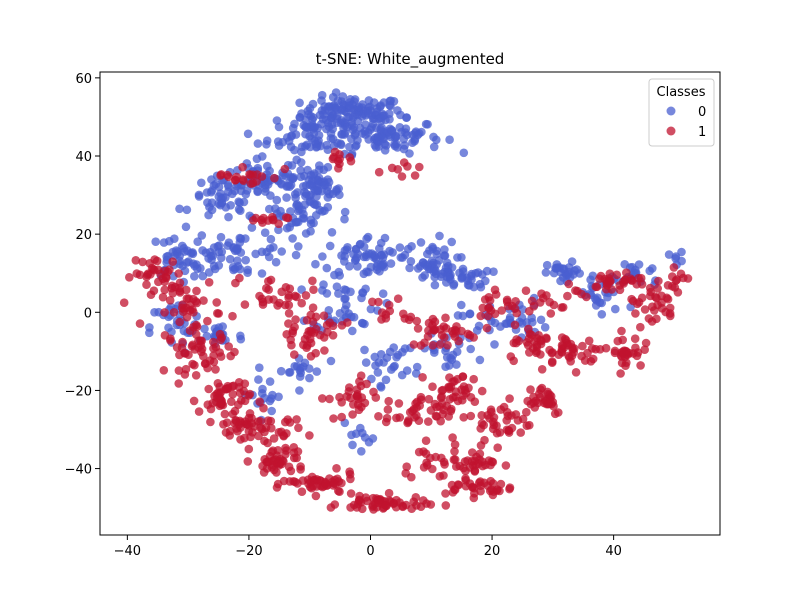 The height and width of the screenshot is (600, 800). What do you see at coordinates (78, 391) in the screenshot?
I see `y-tick-label: −20` at bounding box center [78, 391].